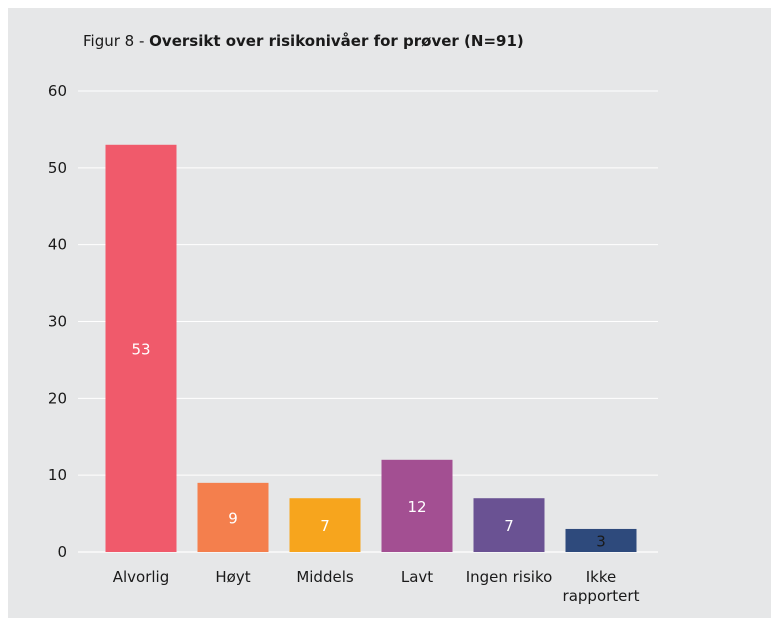 Image resolution: width=774 pixels, height=618 pixels. What do you see at coordinates (601, 596) in the screenshot?
I see `x-tick-label: rapportert` at bounding box center [601, 596].